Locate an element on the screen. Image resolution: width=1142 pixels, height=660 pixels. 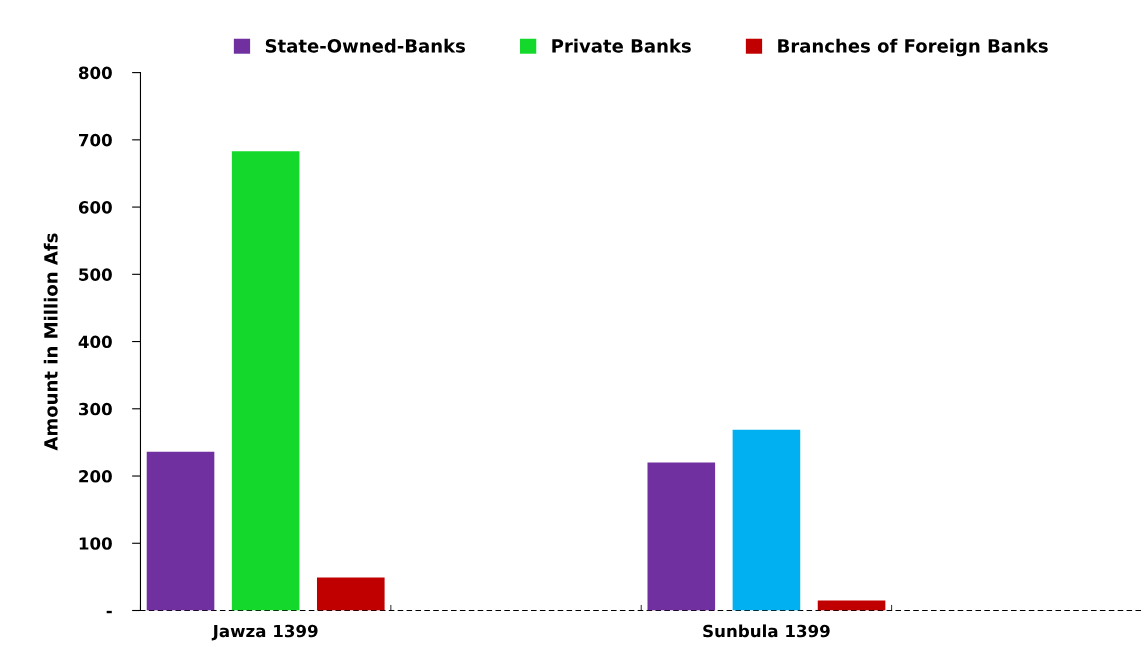
legend-label: Private Banks is located at coordinates (621, 45).